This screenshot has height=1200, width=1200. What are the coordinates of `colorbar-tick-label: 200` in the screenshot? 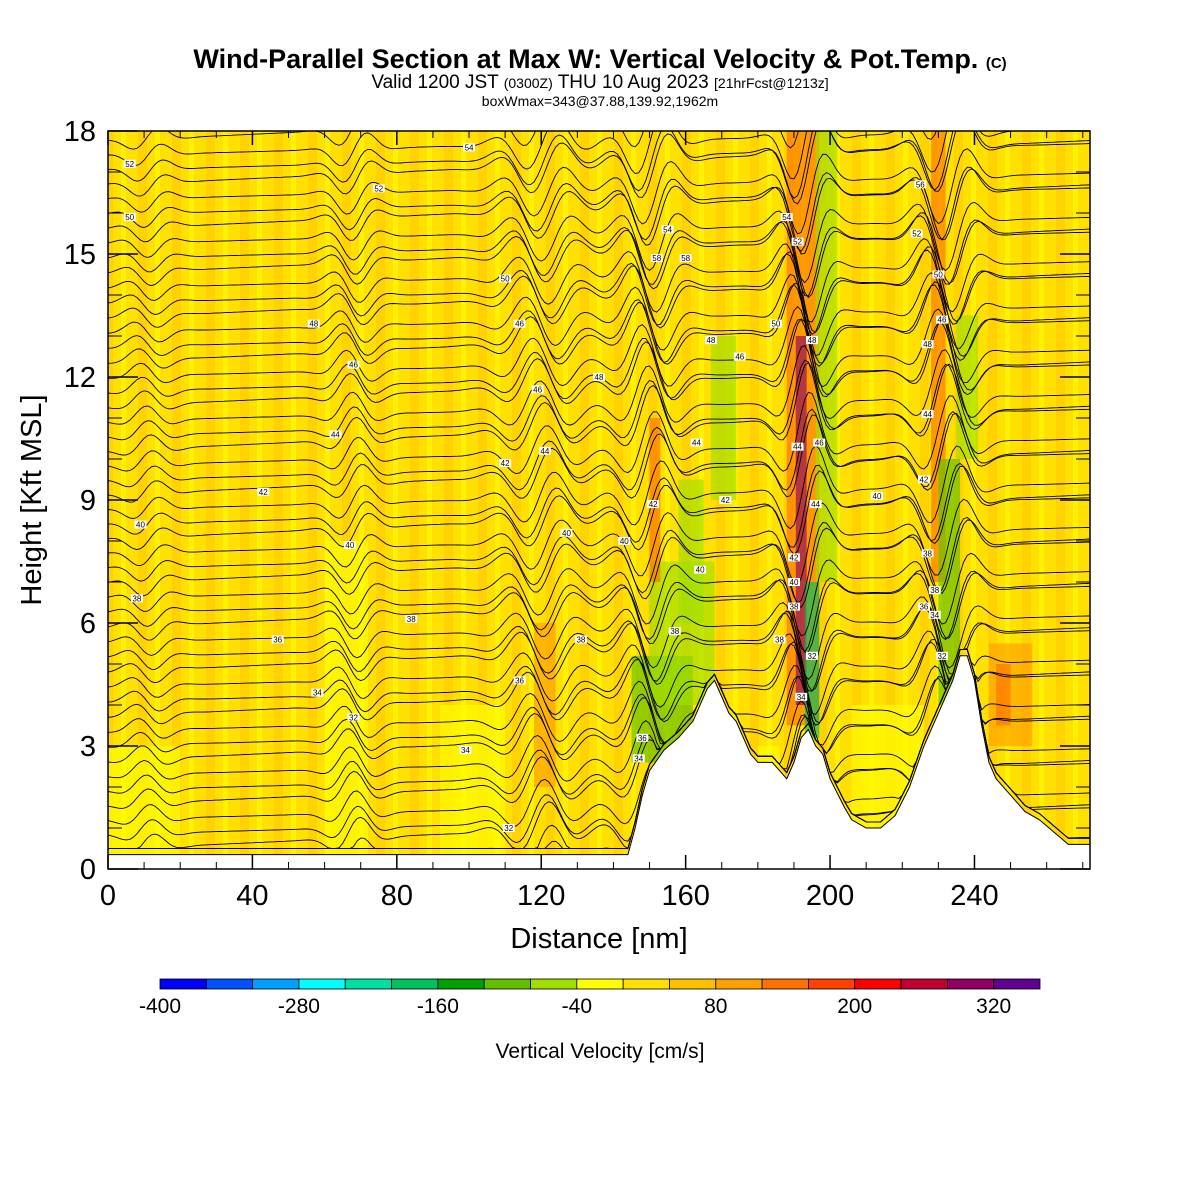 It's located at (854, 1006).